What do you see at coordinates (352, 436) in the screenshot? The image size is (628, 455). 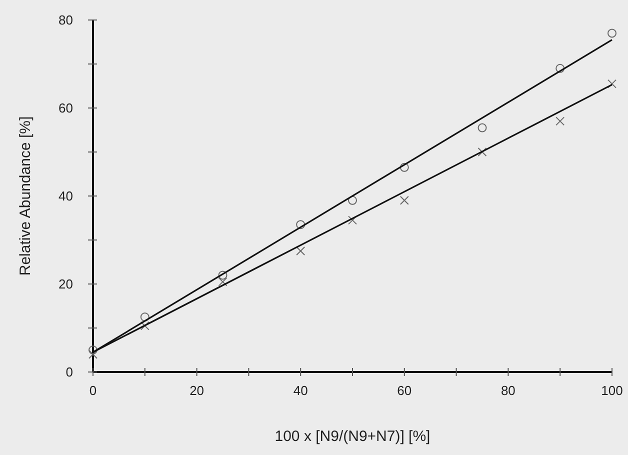 I see `x-axis-title: 100 x [N9/(N9+N7)] [%]` at bounding box center [352, 436].